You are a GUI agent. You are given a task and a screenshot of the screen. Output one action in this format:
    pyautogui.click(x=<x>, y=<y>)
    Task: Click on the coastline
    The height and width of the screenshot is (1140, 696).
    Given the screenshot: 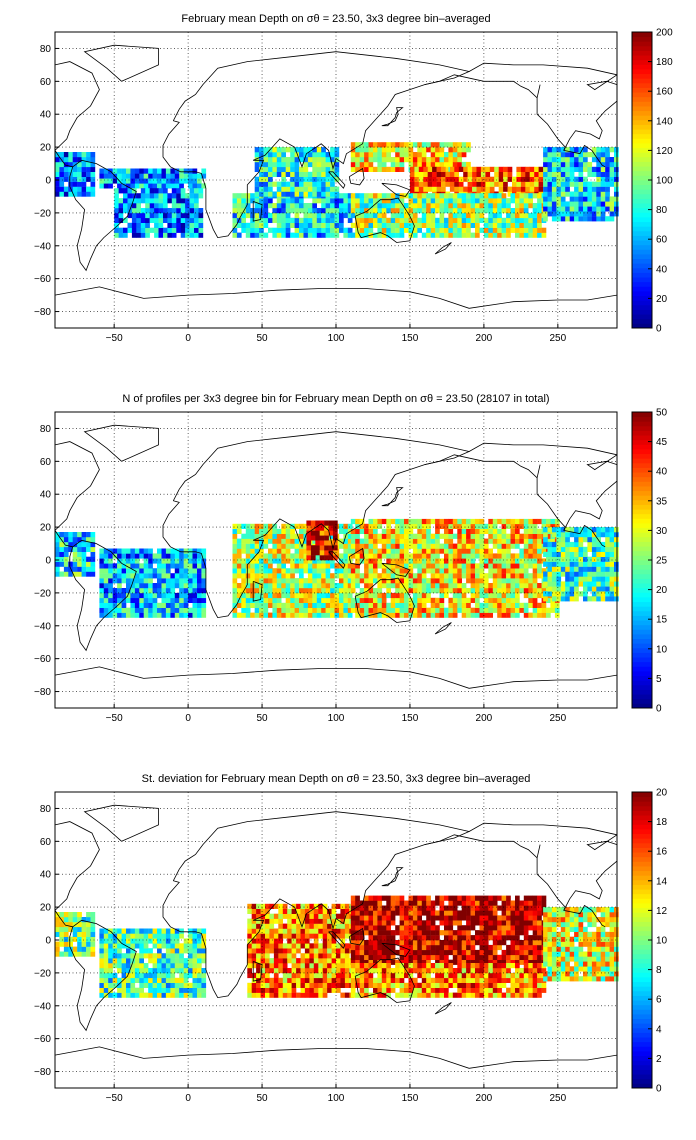 What is the action you would take?
    pyautogui.click(x=337, y=180)
    